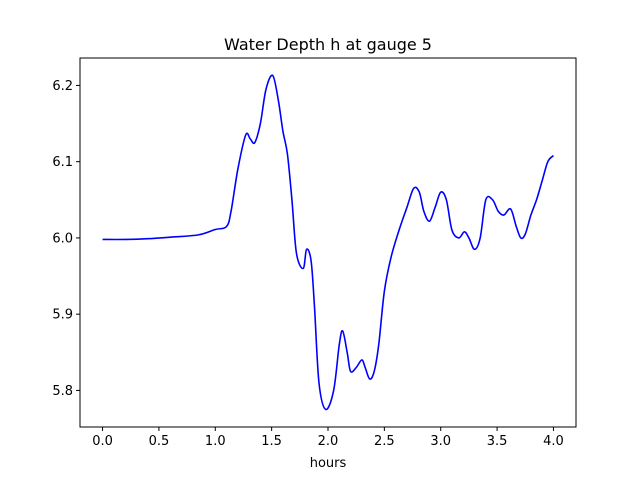 The width and height of the screenshot is (640, 480). I want to click on y-tick-label: 6.2, so click(62, 86).